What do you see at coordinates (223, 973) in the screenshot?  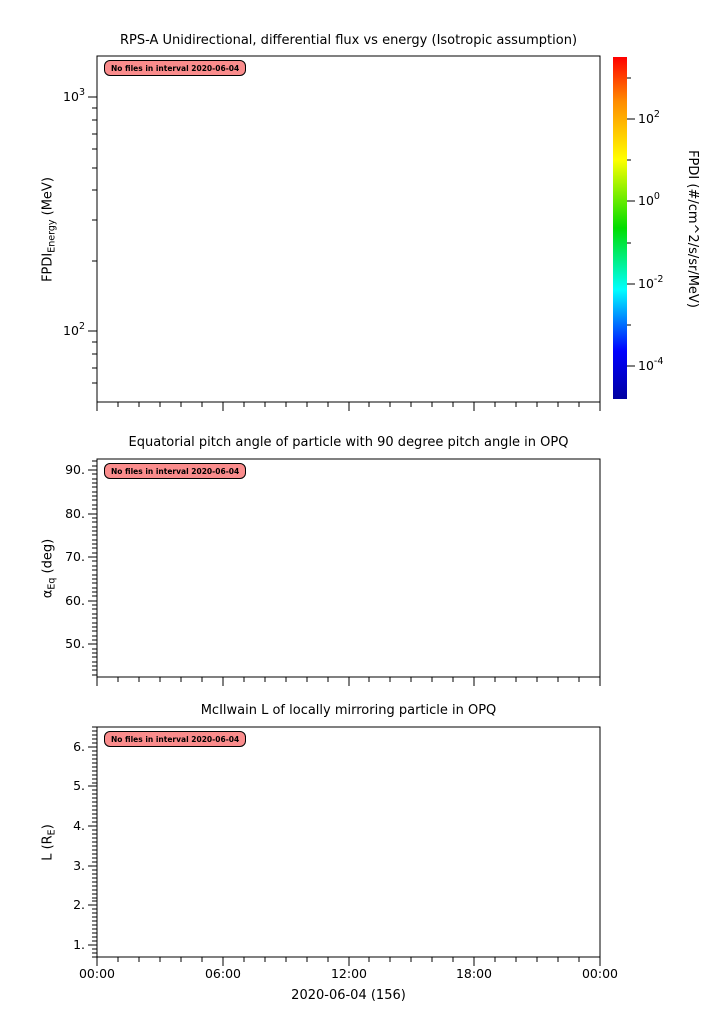 I see `panel3-x-tick-label: 06:00` at bounding box center [223, 973].